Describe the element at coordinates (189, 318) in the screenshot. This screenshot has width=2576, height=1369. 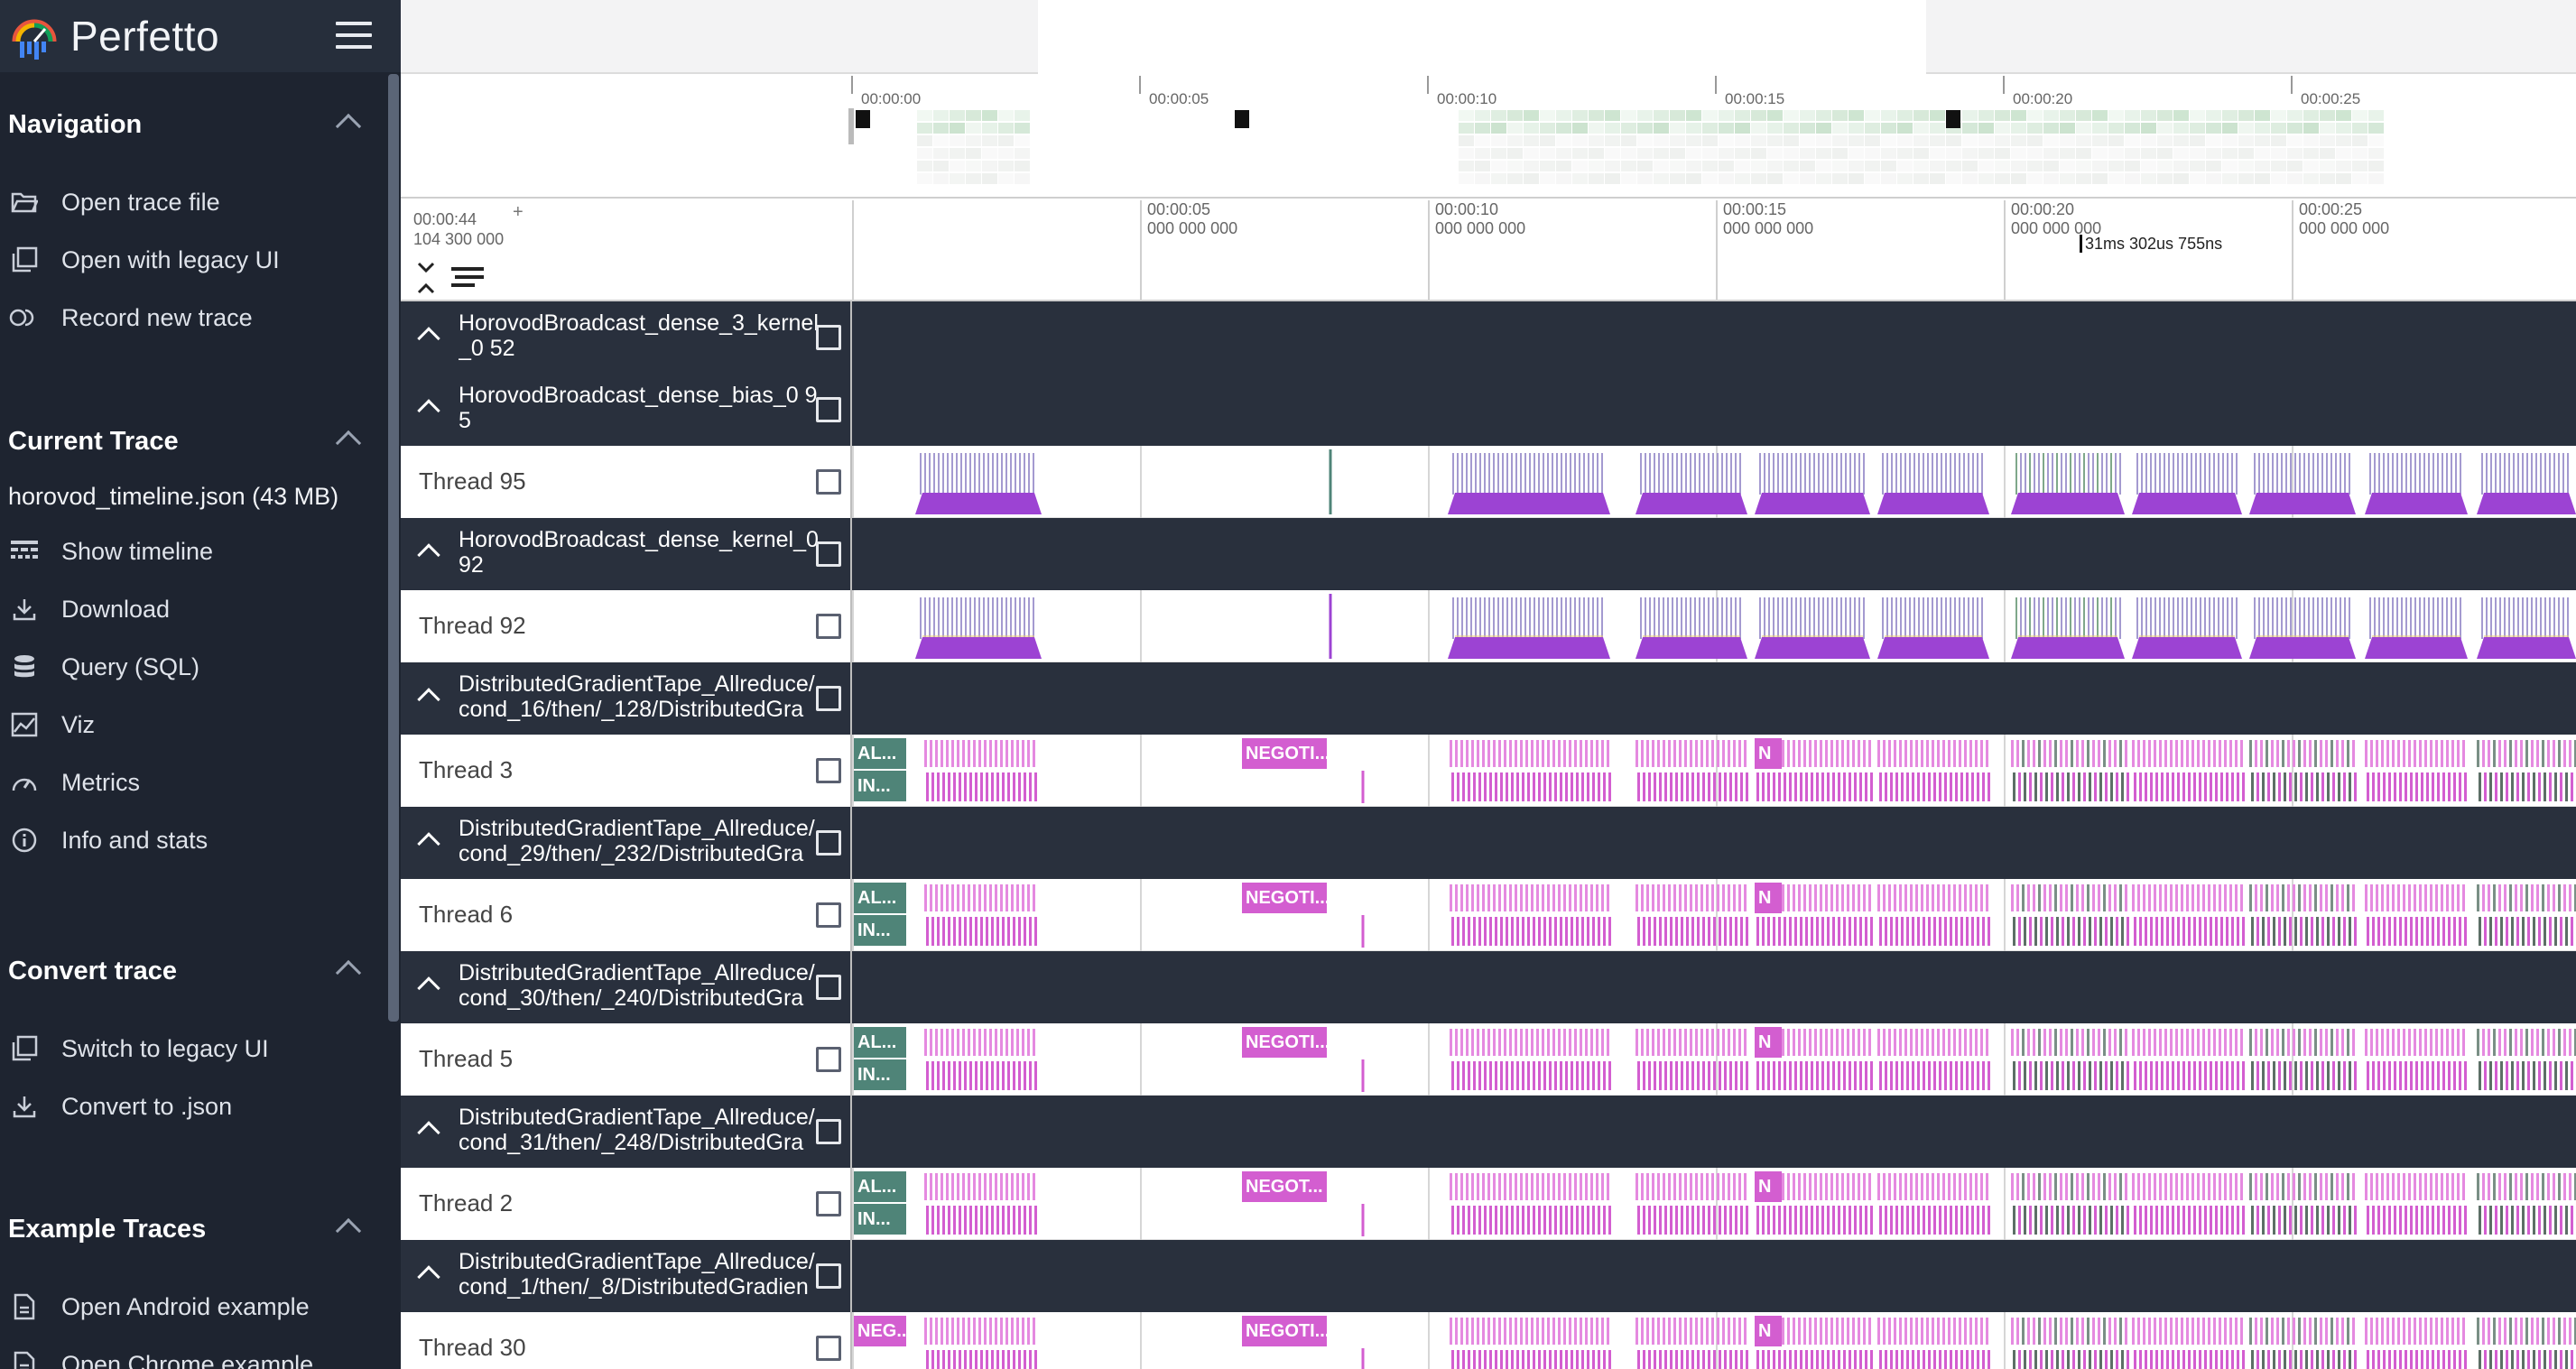
I see `record-new-trace-item: Record new trace` at that location.